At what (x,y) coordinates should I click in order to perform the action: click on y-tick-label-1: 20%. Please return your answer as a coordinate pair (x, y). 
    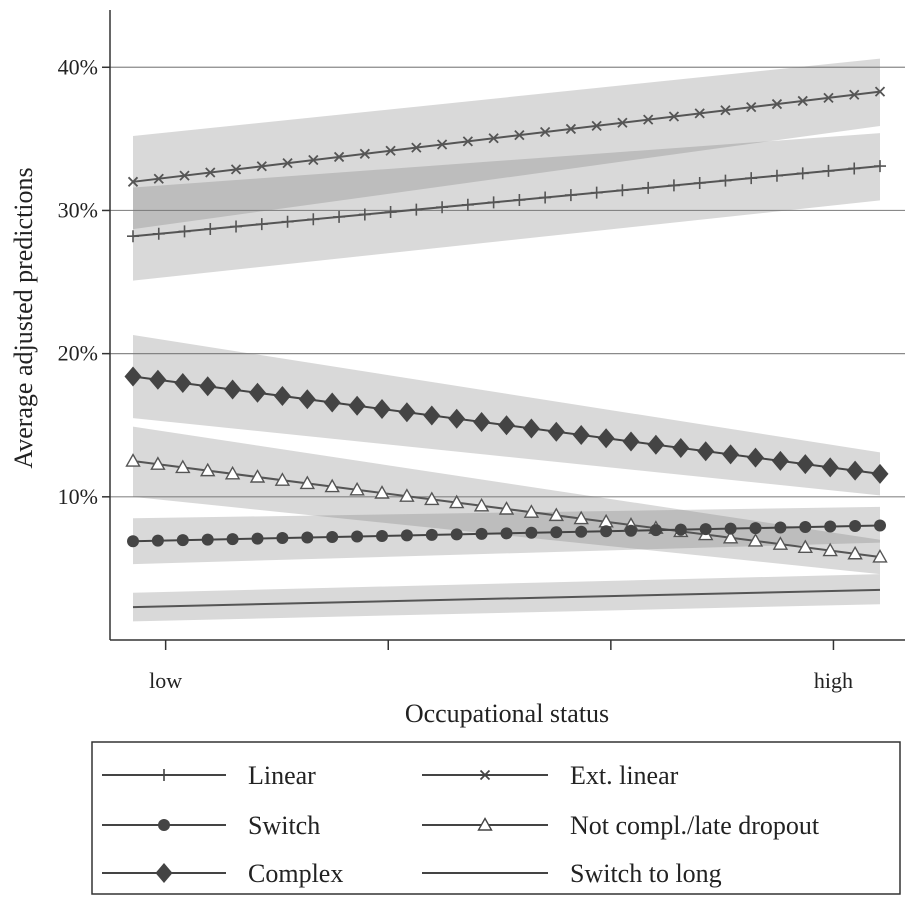
    Looking at the image, I should click on (78, 353).